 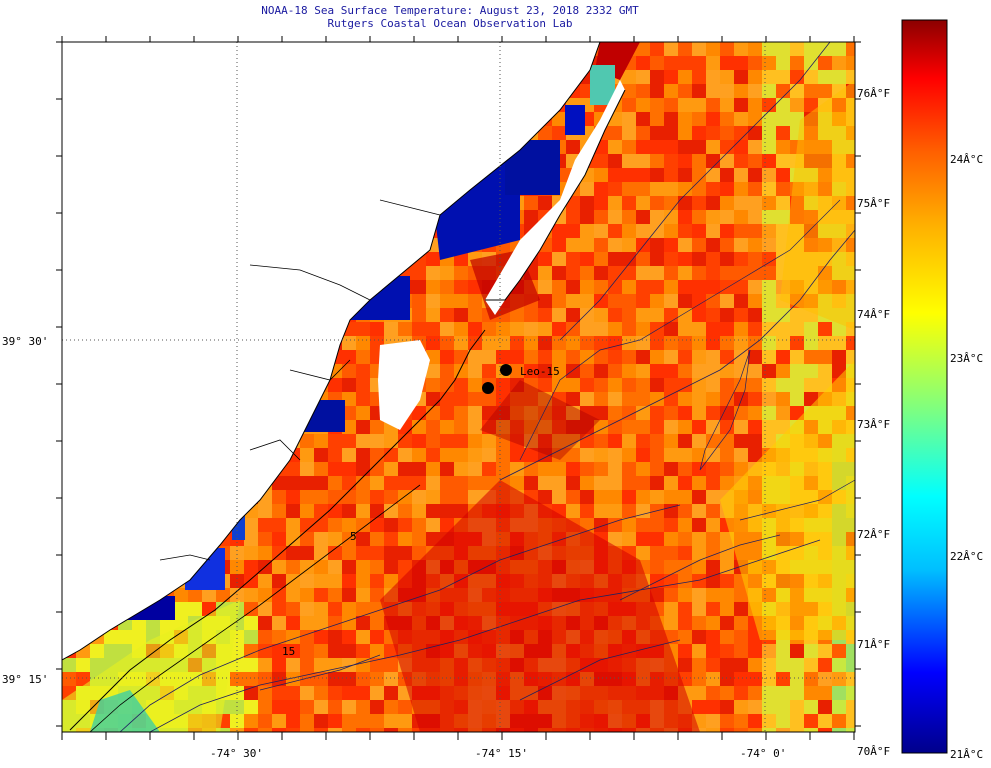 I want to click on fahrenheit-label-76: 76Â°F, so click(x=873, y=93).